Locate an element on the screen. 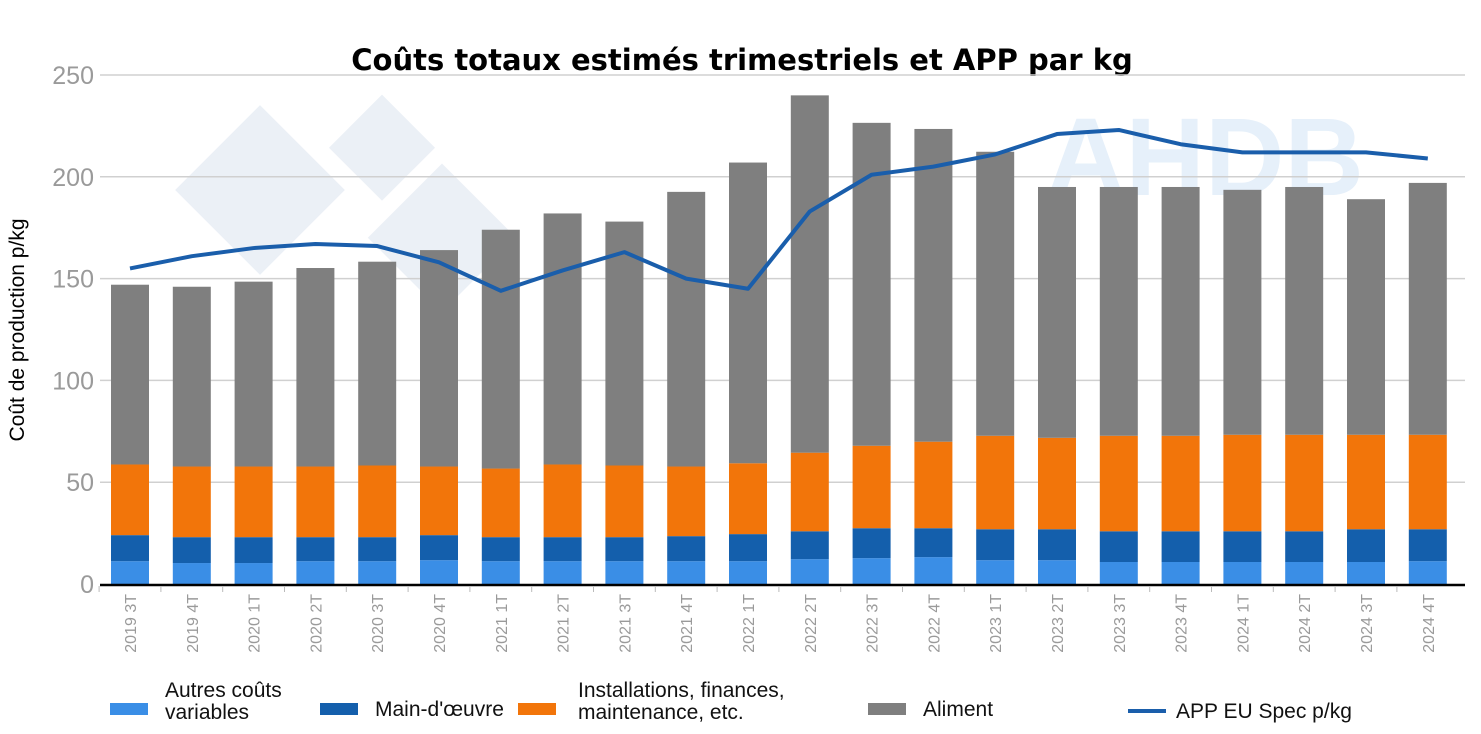 The height and width of the screenshot is (734, 1481). watermark-333-logo is located at coordinates (346, 203).